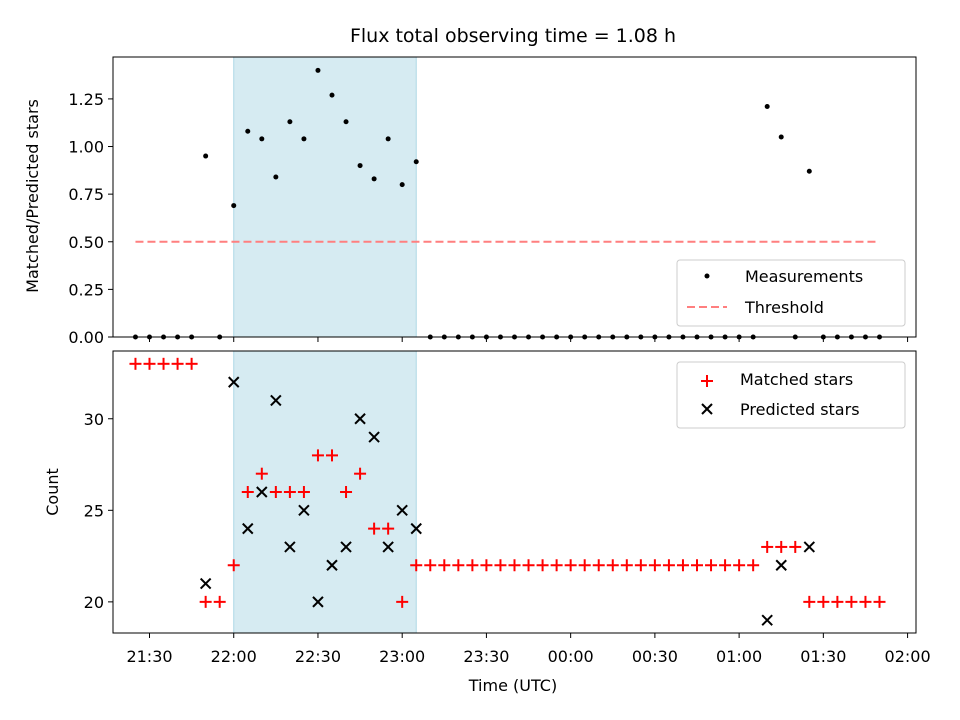  I want to click on bottom-legend: Matched stars Predicted stars, so click(791, 395).